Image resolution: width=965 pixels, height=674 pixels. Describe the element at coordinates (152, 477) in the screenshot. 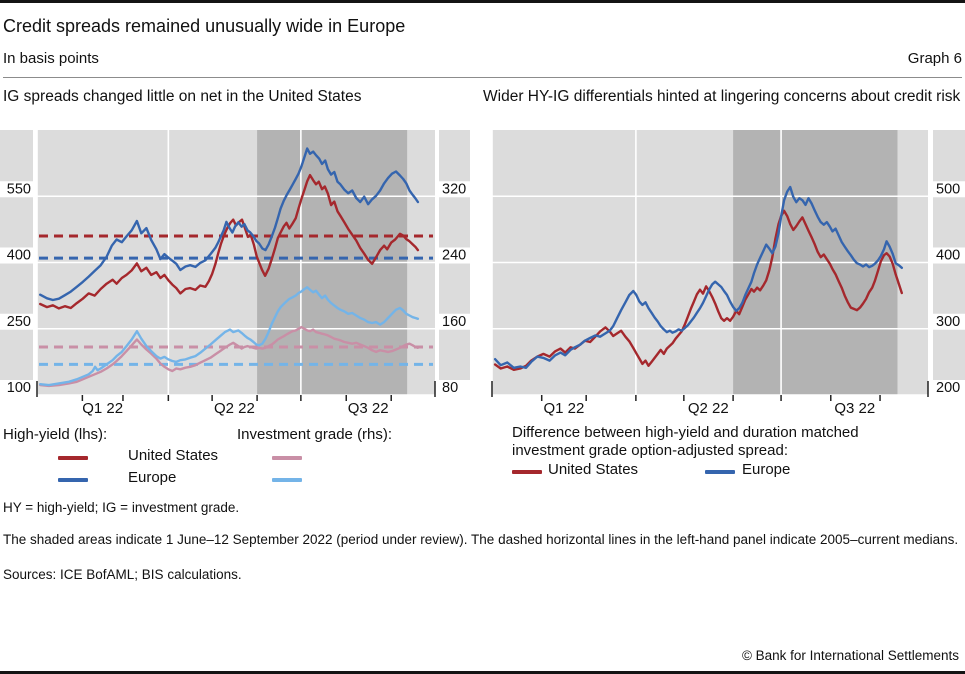

I see `legend-label-europe: Europe` at that location.